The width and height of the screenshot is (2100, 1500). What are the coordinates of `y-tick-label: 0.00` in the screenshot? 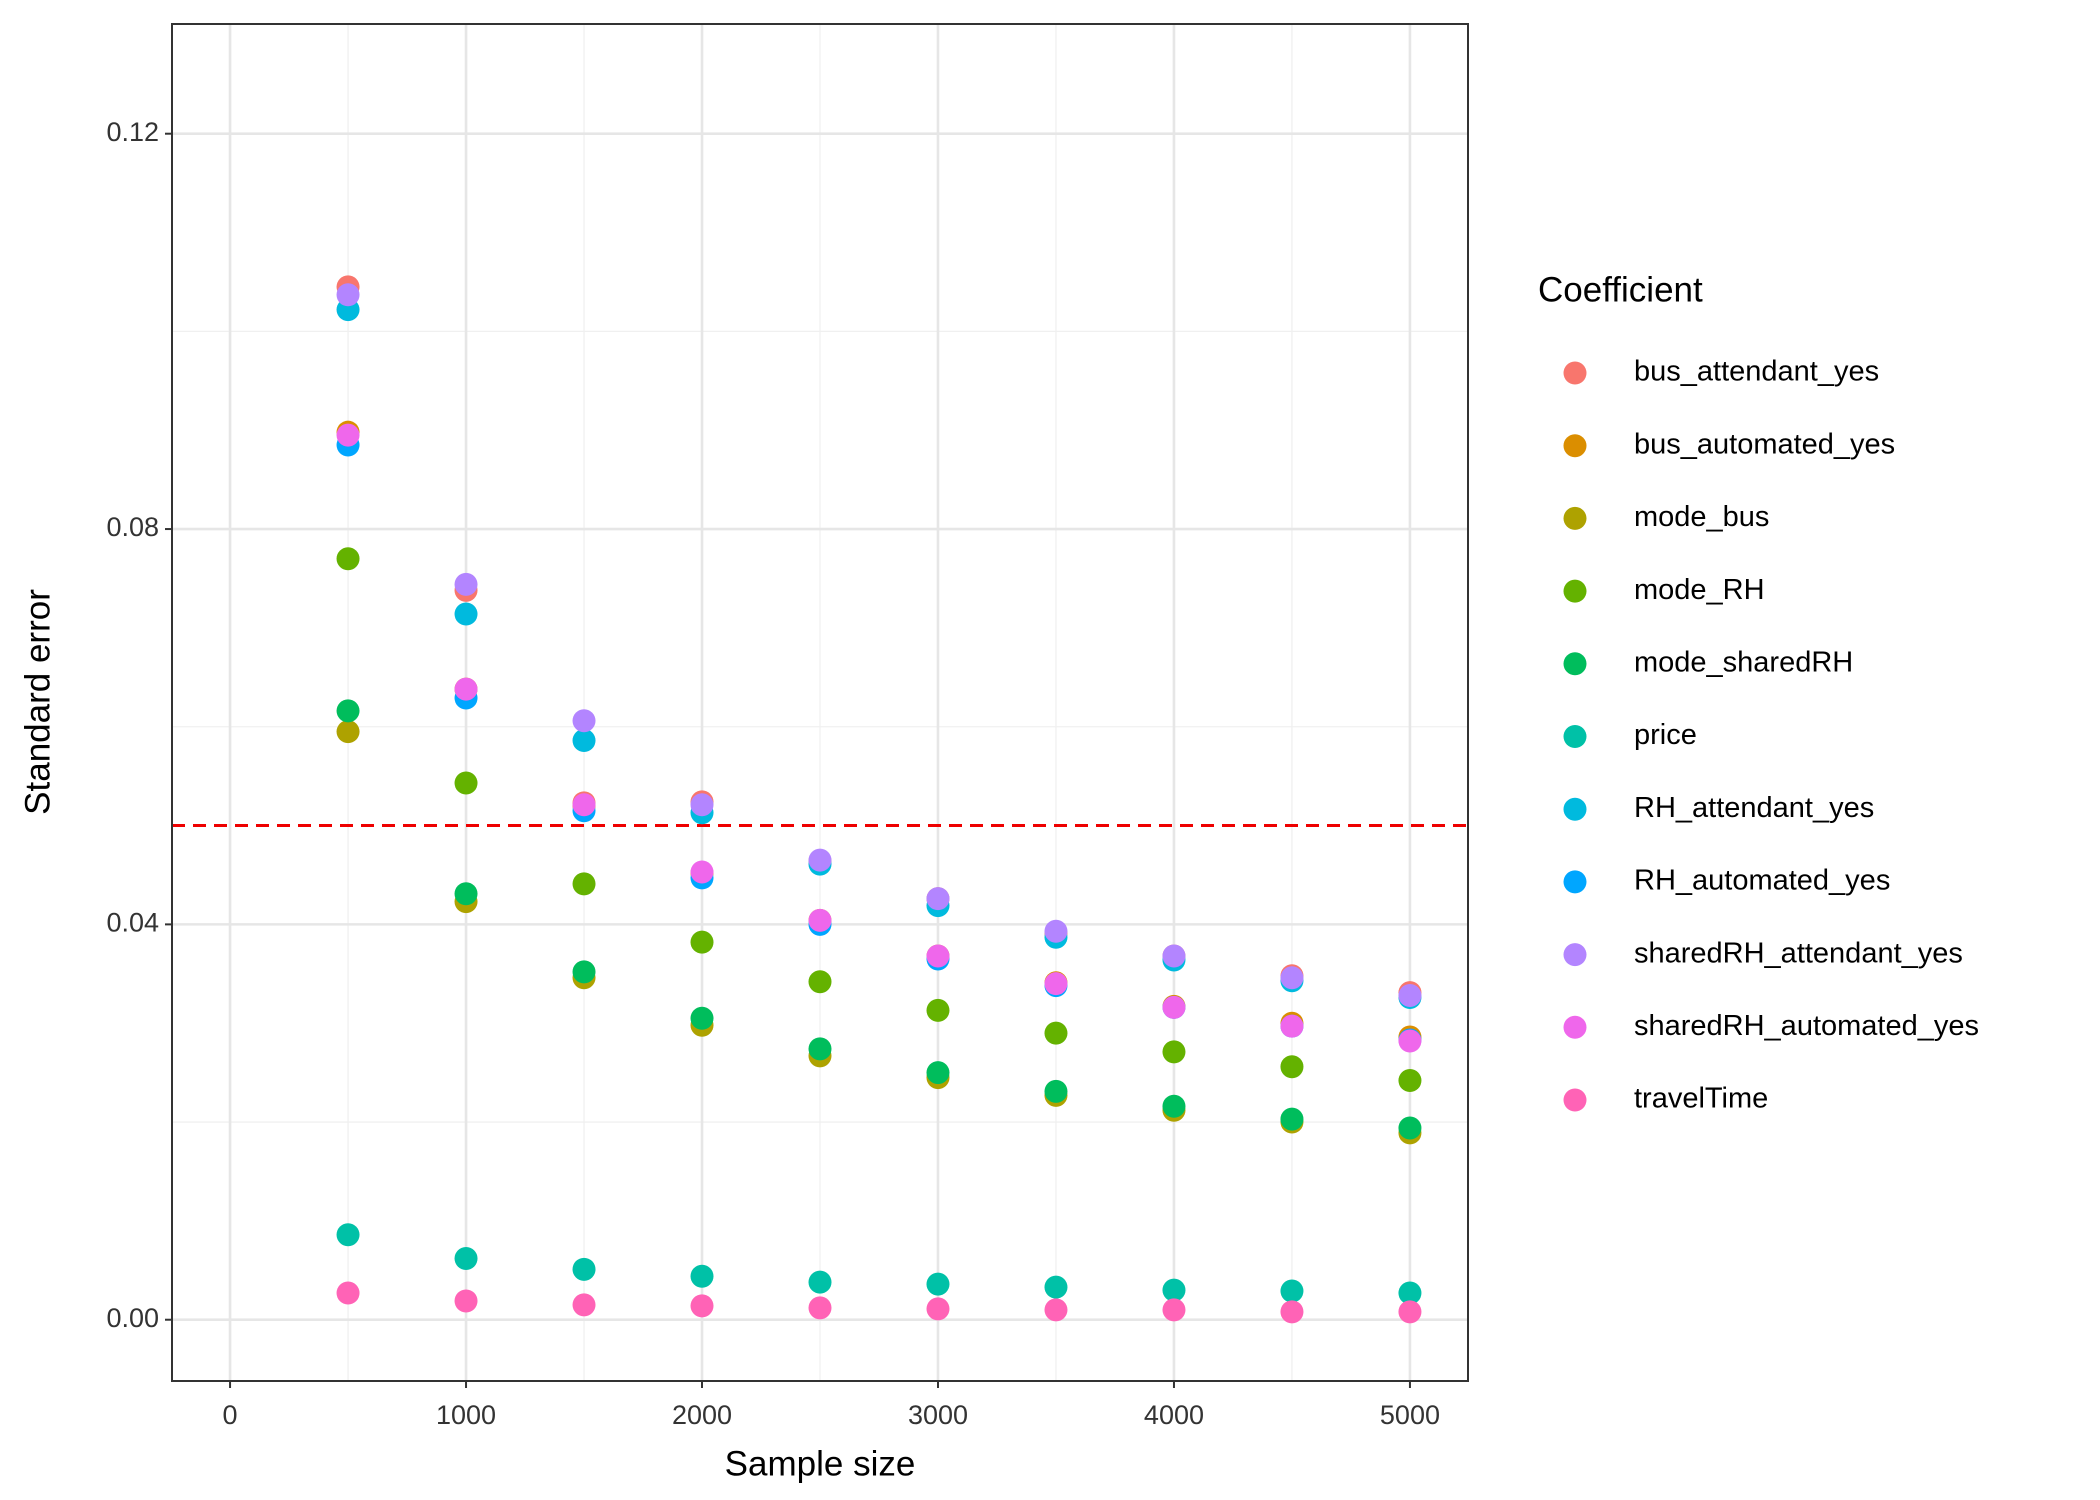 It's located at (132, 1318).